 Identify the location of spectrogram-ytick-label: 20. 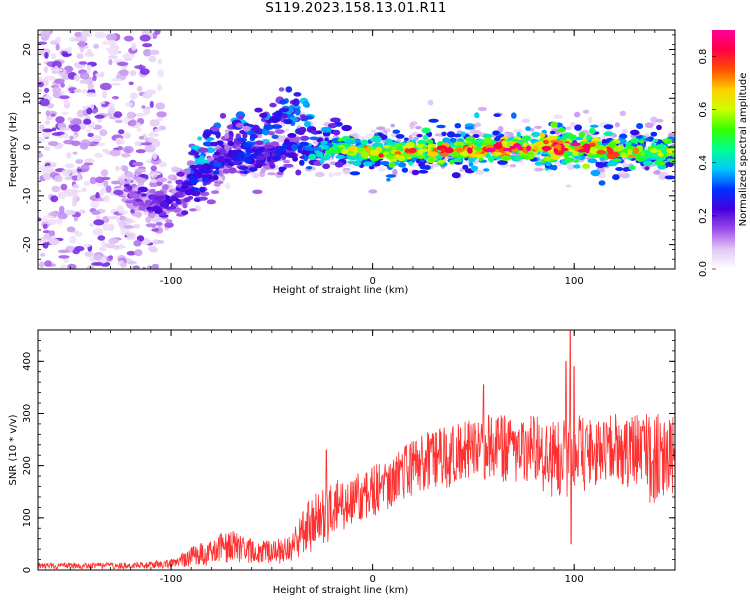
(27, 49).